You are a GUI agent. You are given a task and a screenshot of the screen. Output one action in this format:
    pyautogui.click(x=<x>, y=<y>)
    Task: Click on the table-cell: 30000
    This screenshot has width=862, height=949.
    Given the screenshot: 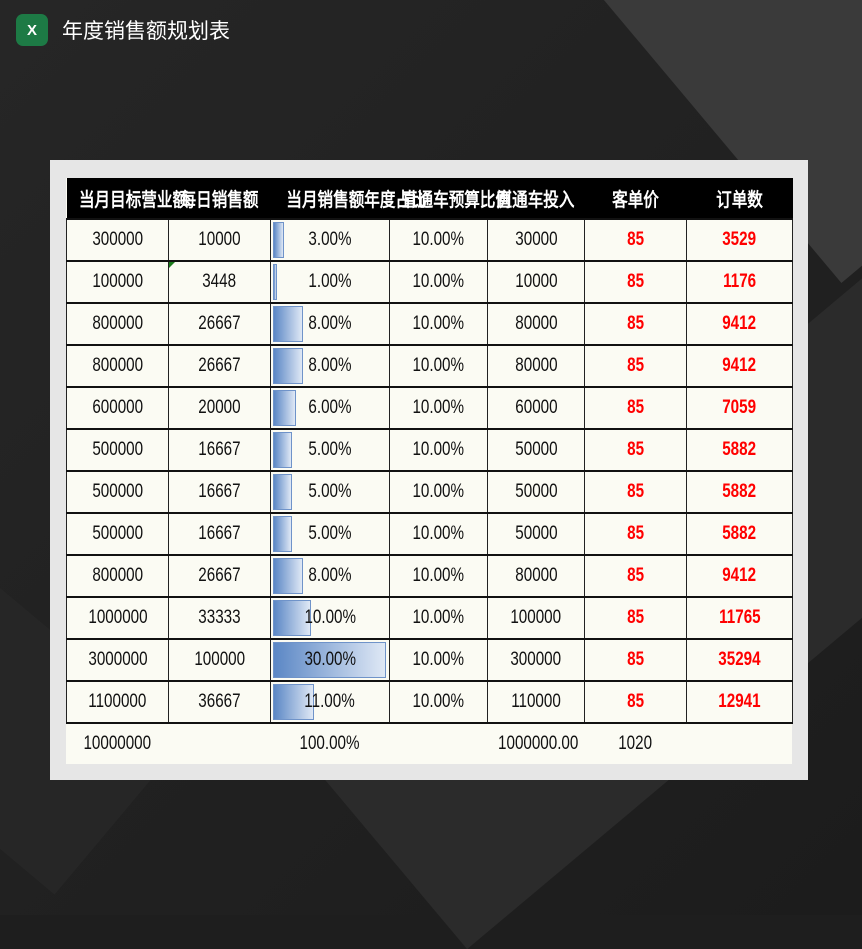 What is the action you would take?
    pyautogui.click(x=536, y=240)
    